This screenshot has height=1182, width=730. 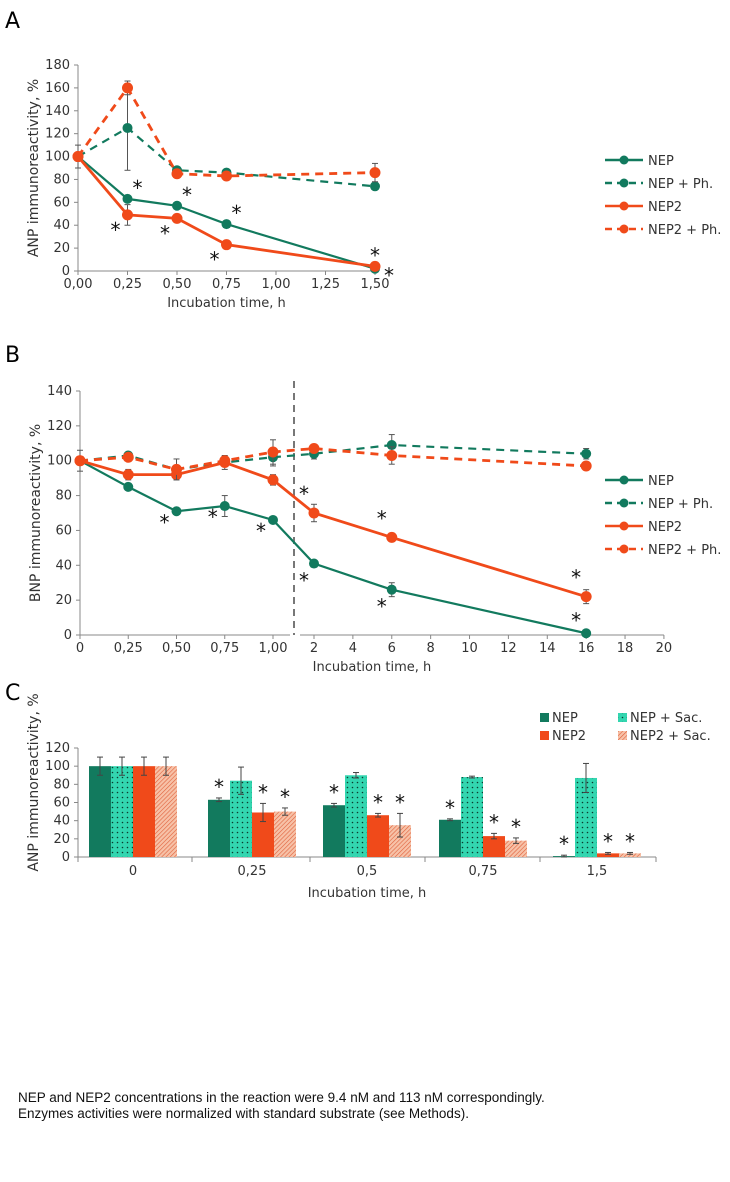 I want to click on x-tick-label: 16, so click(x=586, y=648).